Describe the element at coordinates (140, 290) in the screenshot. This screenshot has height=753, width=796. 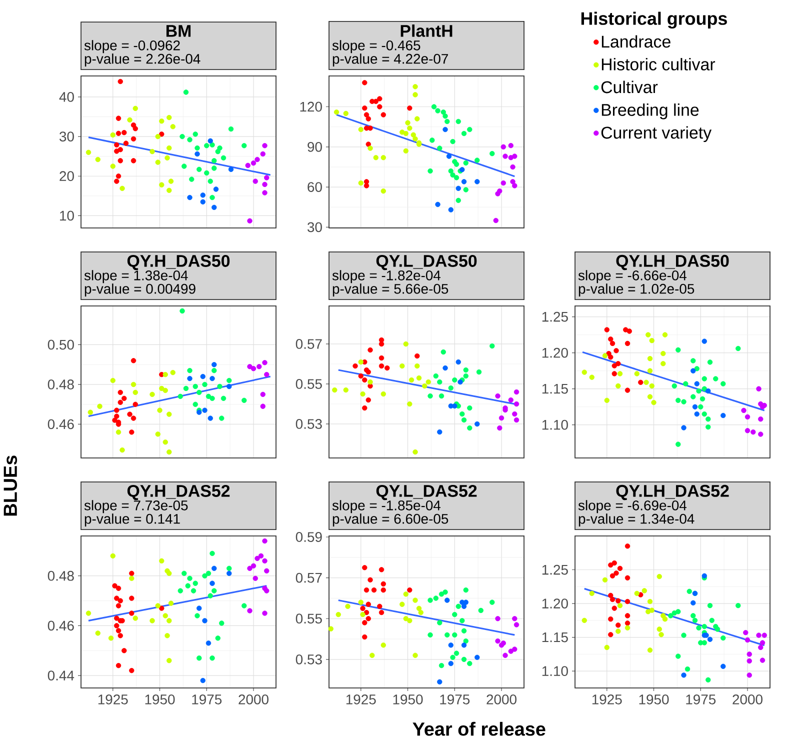
I see `text: p-value = 0.00499` at that location.